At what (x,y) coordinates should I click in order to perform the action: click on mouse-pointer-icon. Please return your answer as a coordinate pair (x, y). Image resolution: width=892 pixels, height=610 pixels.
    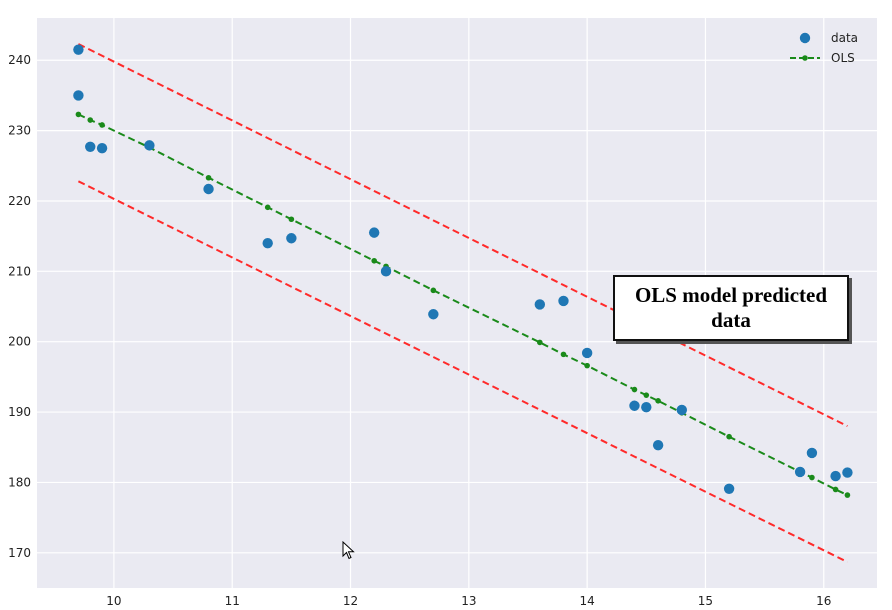
    Looking at the image, I should click on (348, 550).